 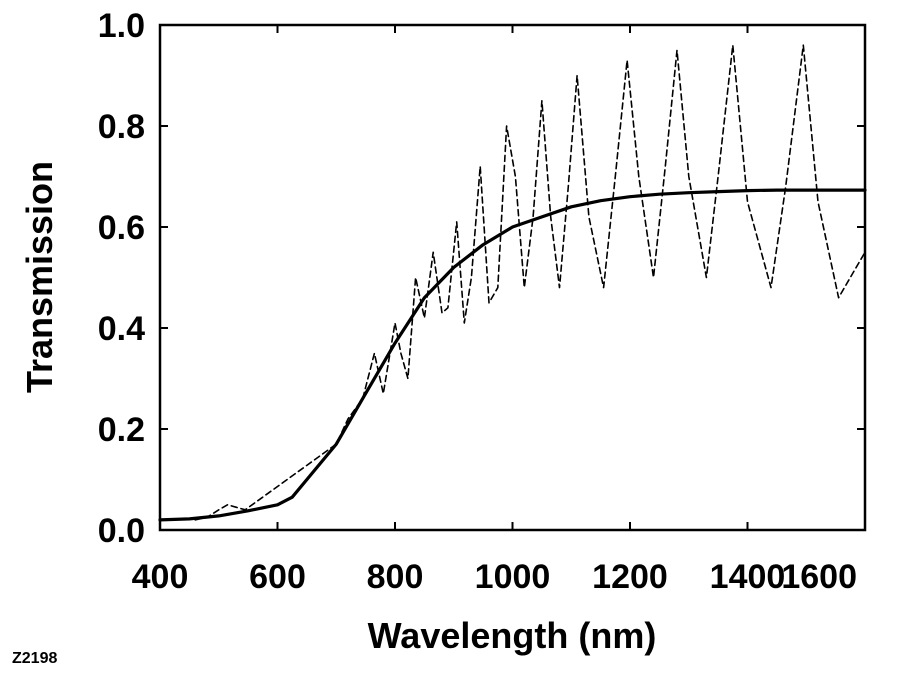 I want to click on x-tick-label: 1200, so click(x=630, y=577).